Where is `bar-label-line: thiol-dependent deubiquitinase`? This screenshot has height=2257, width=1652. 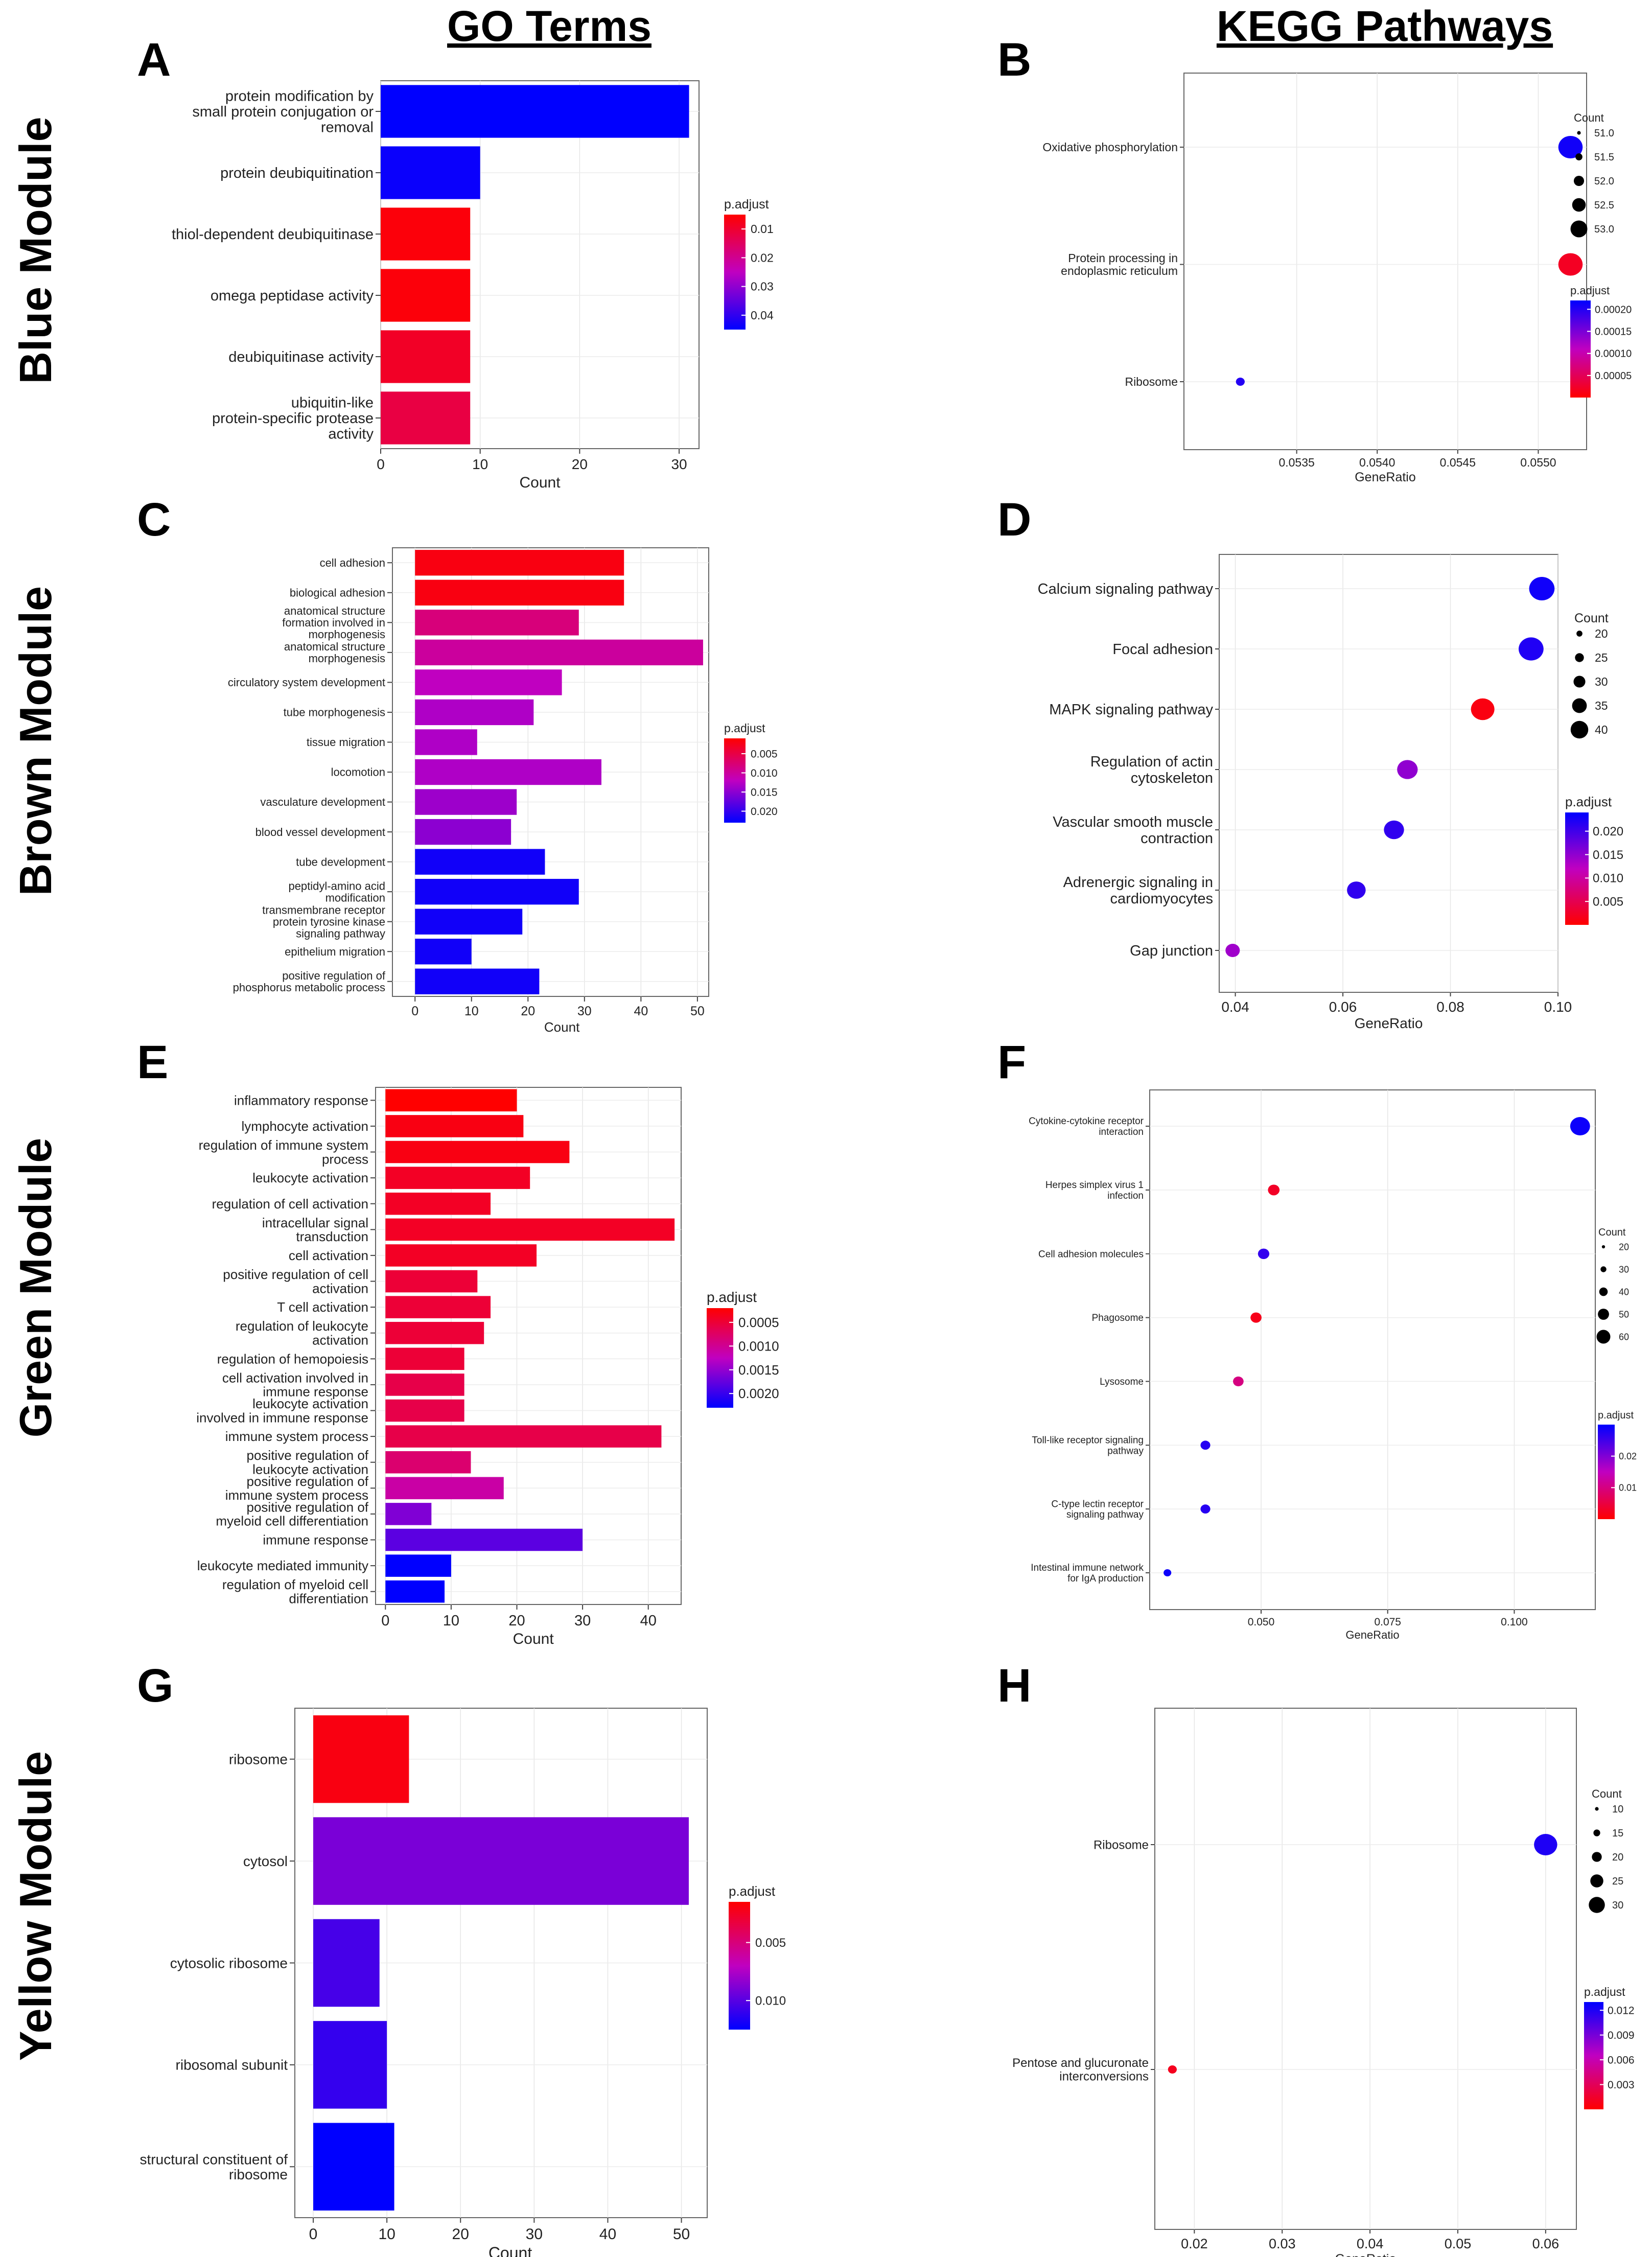
bar-label-line: thiol-dependent deubiquitinase is located at coordinates (273, 234).